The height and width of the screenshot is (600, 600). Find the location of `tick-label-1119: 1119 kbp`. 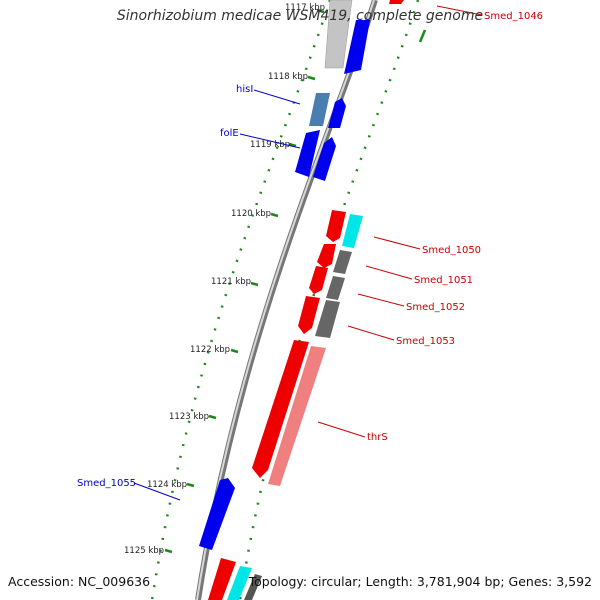

tick-label-1119: 1119 kbp is located at coordinates (270, 145).